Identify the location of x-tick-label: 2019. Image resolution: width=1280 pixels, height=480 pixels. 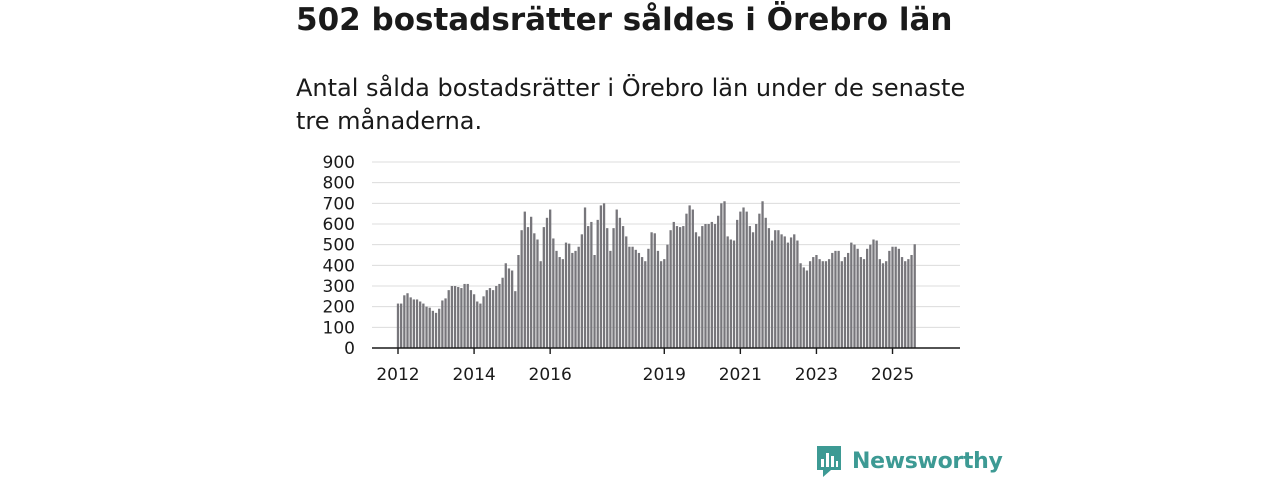
(664, 375).